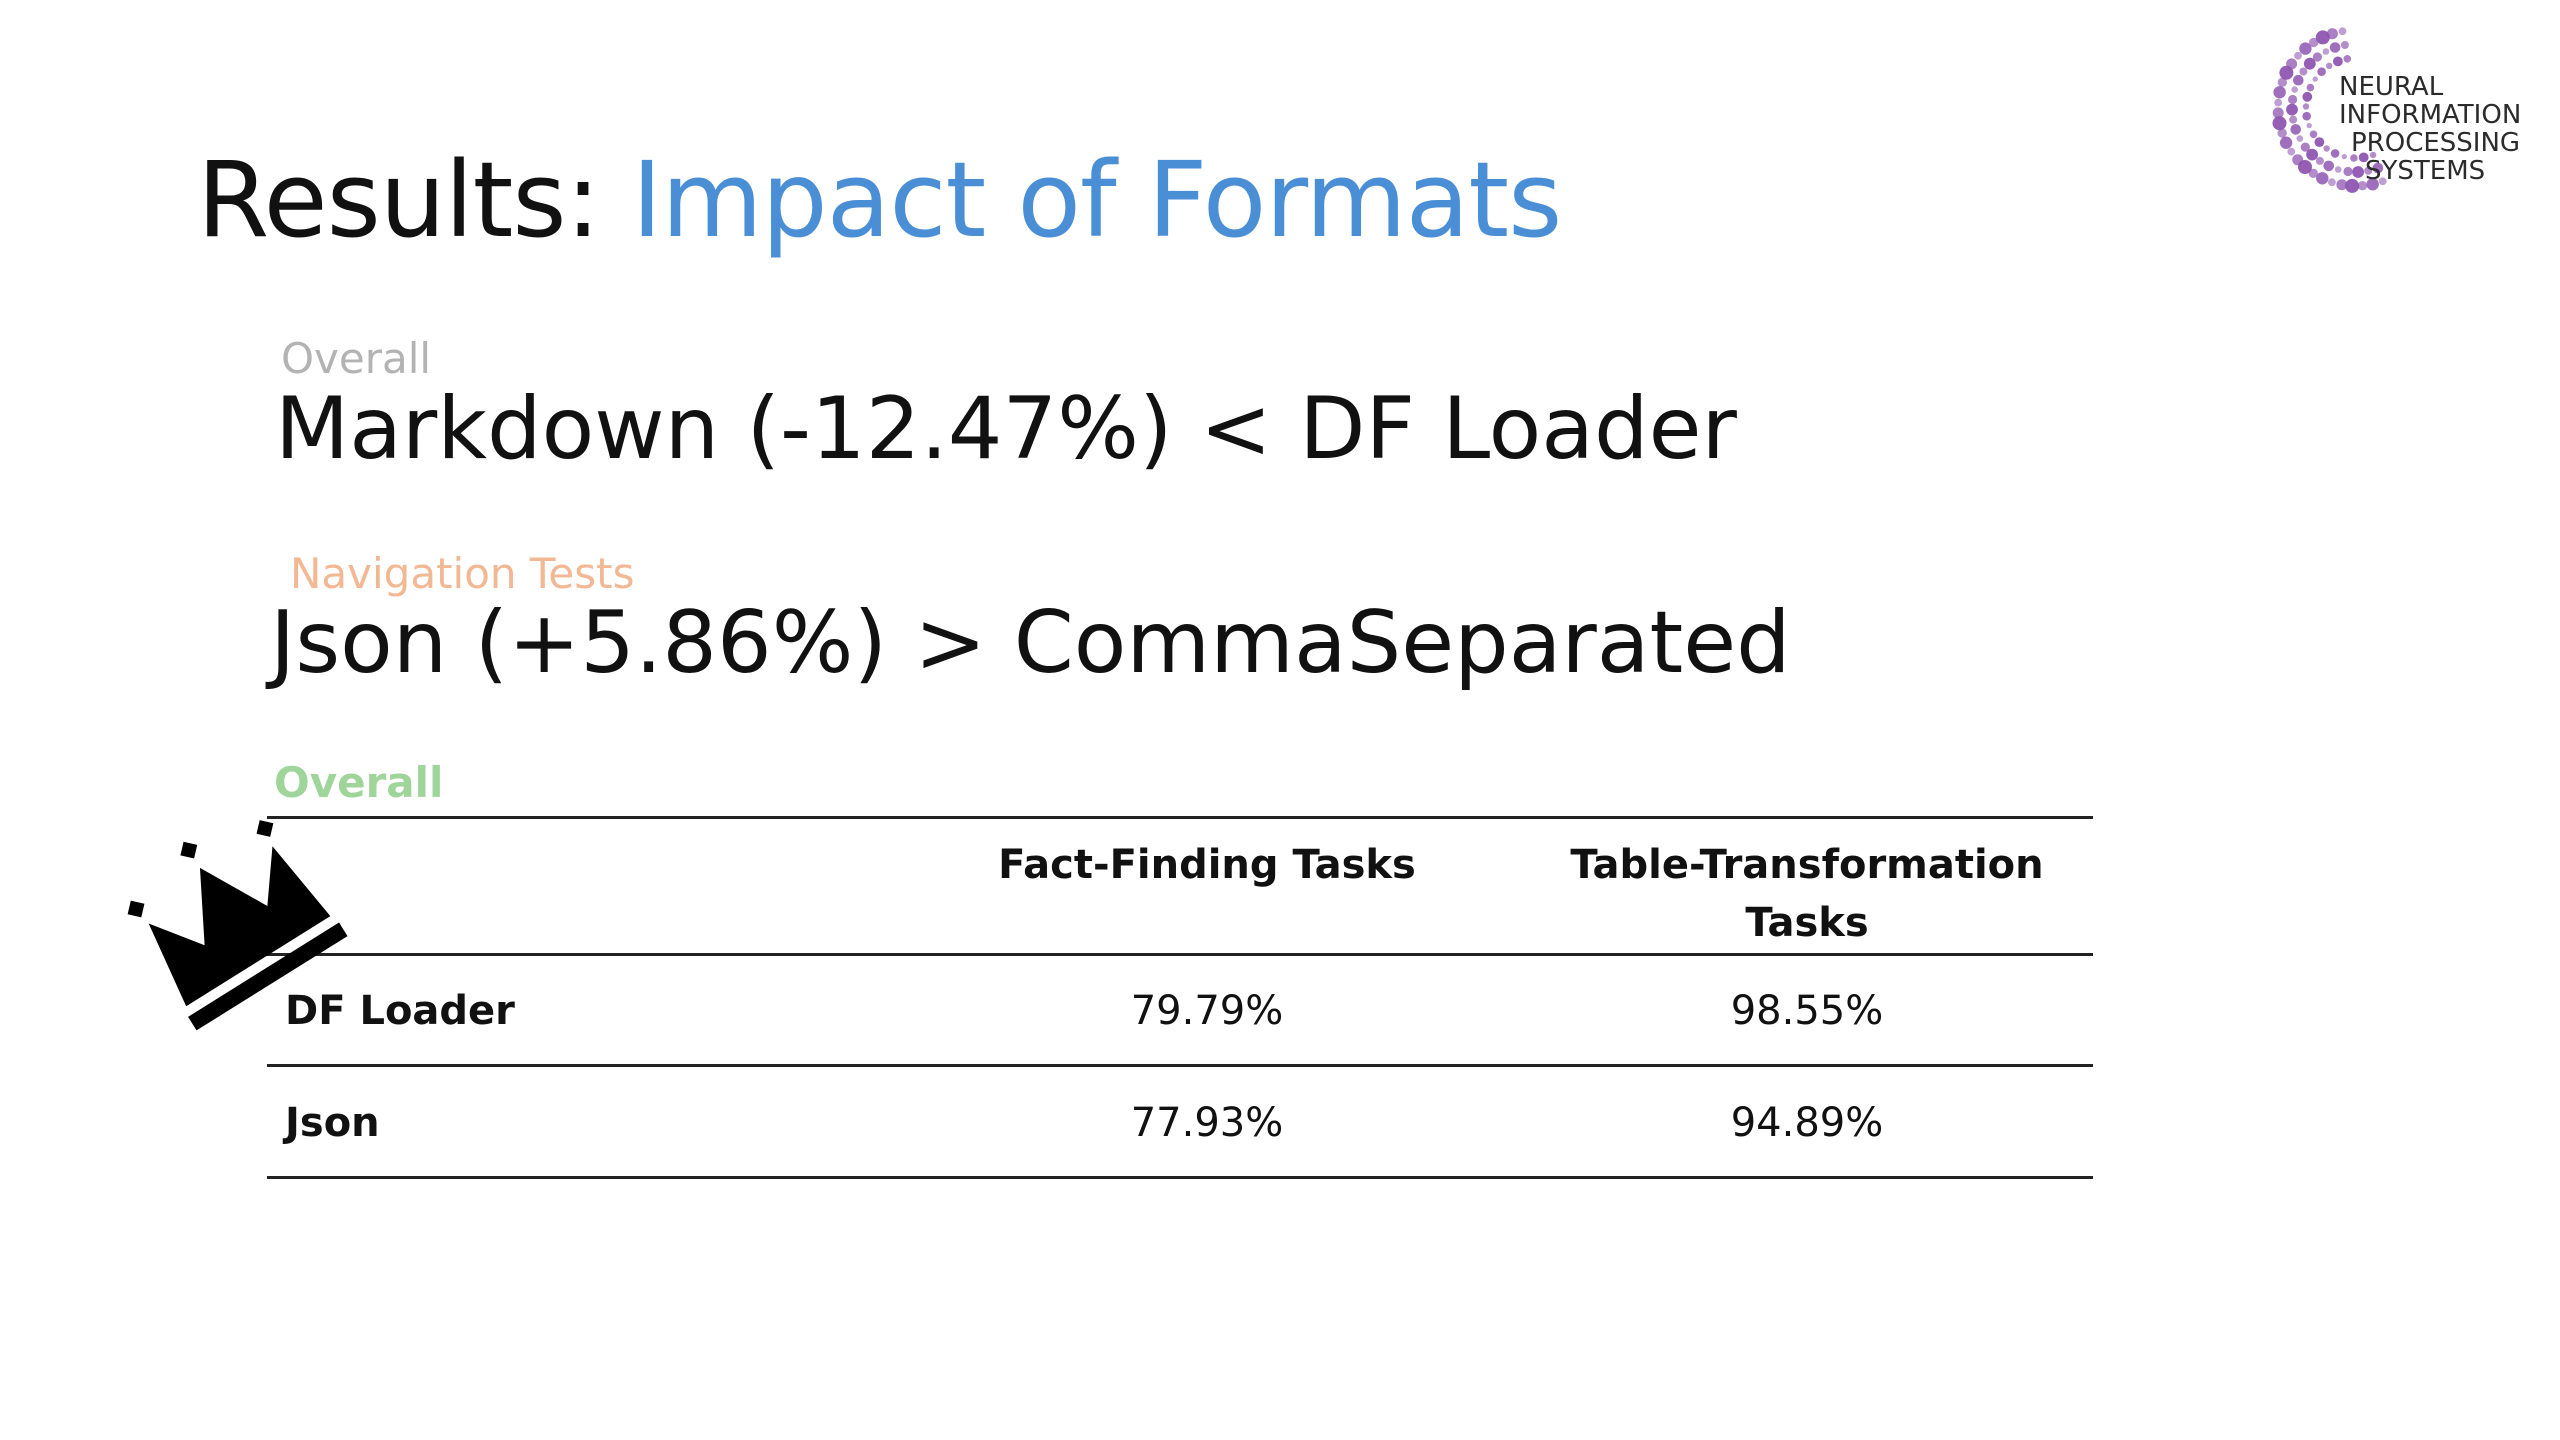  I want to click on logo-line-1: NEURAL, so click(2391, 87).